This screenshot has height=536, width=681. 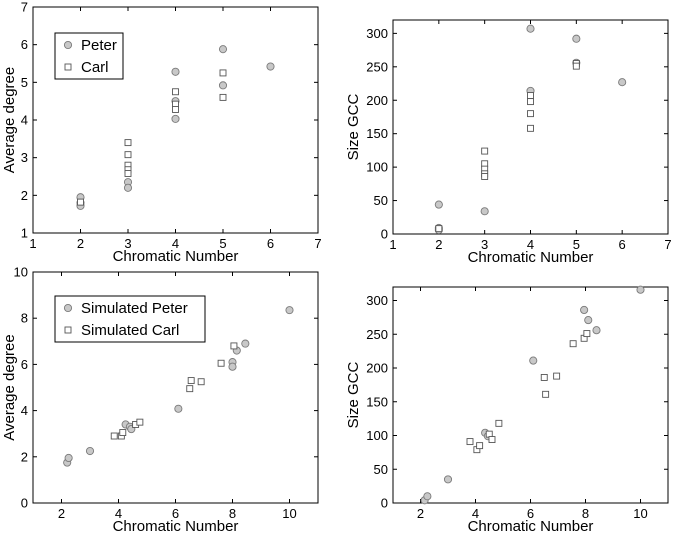 I want to click on x-axis-label: Chromatic Number, so click(x=176, y=256).